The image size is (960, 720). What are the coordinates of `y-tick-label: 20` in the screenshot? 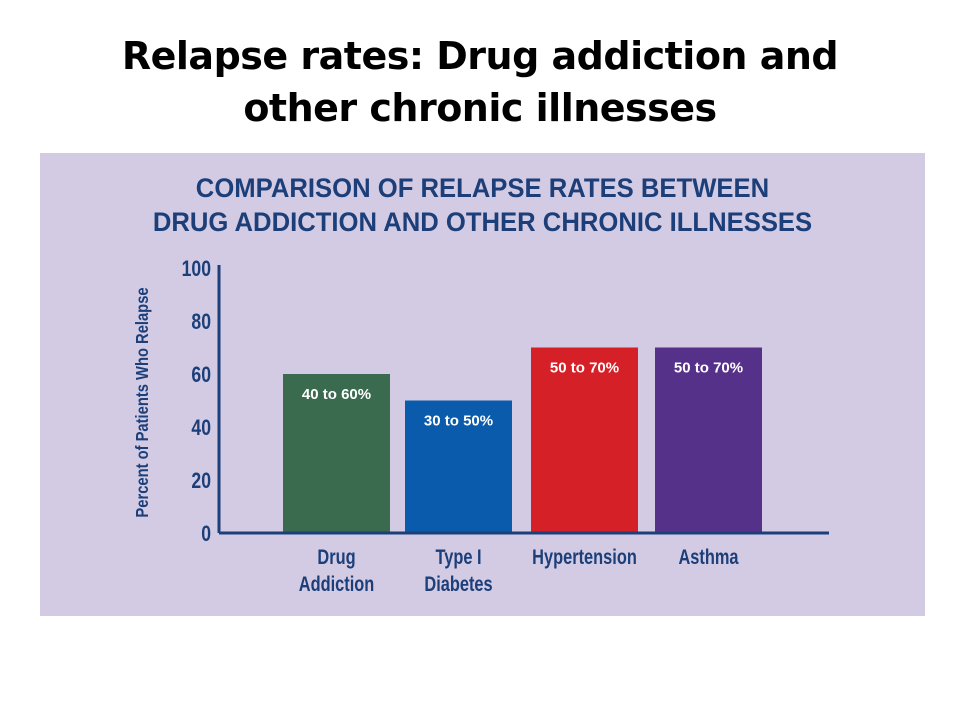 It's located at (201, 481).